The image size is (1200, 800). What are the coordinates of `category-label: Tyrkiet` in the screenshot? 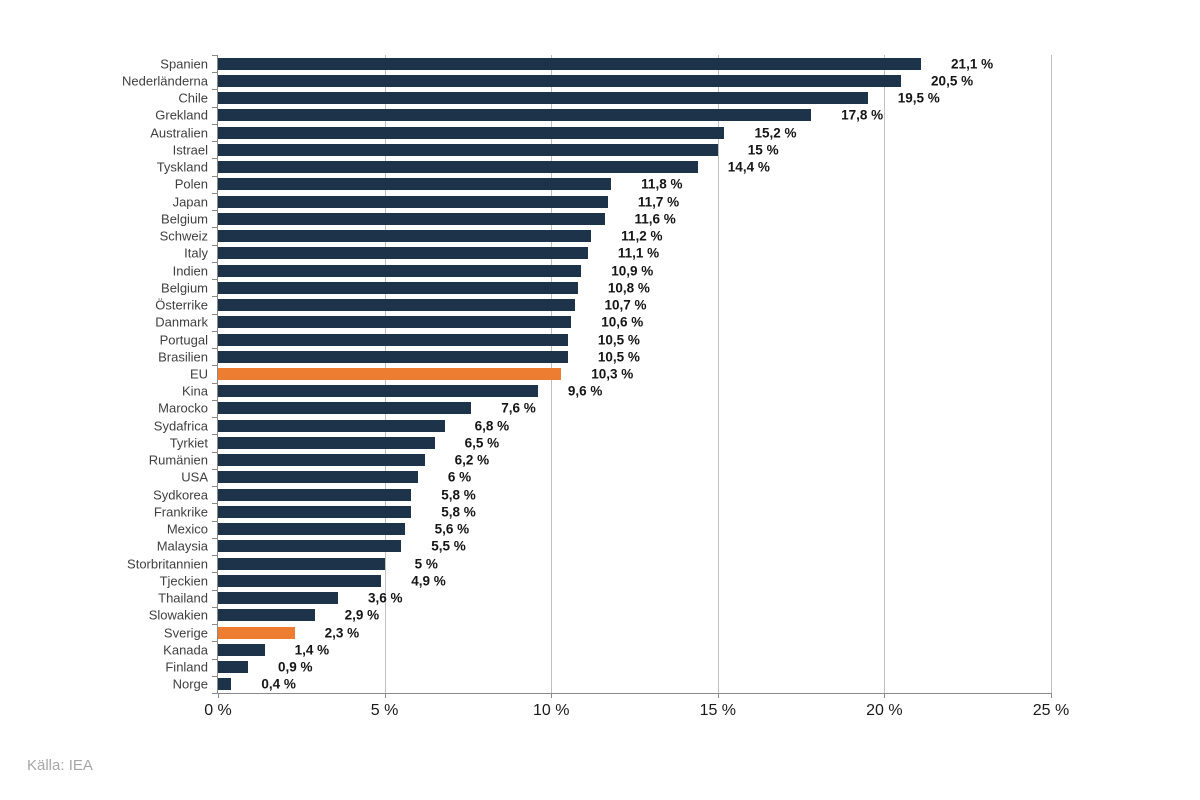 It's located at (188, 443).